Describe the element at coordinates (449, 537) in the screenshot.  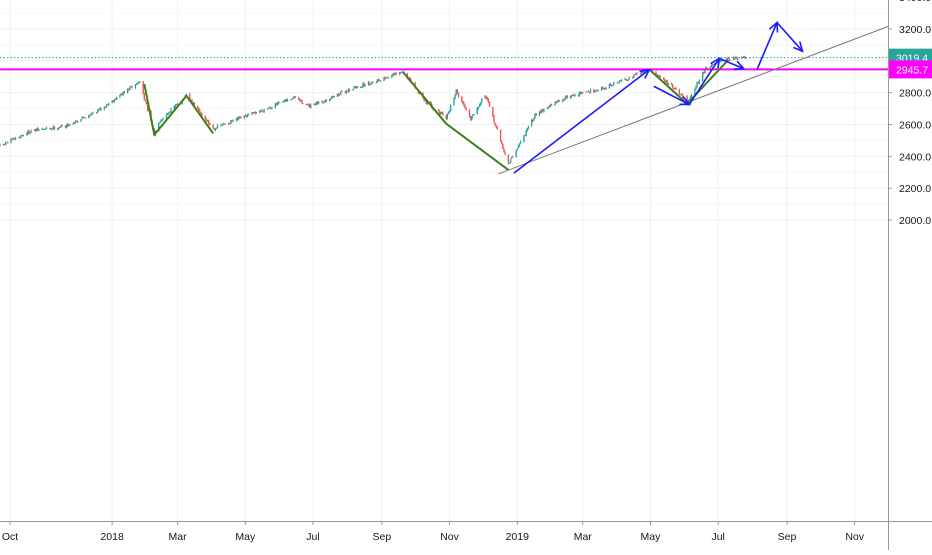
I see `x-tick-label: Nov` at that location.